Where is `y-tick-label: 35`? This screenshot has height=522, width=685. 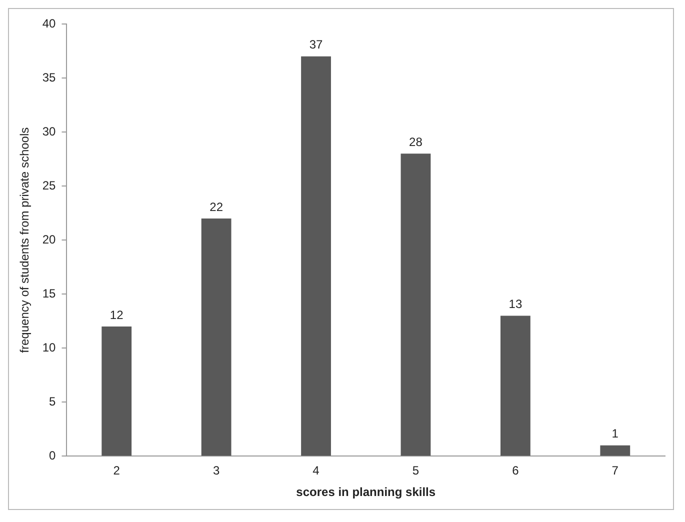 y-tick-label: 35 is located at coordinates (49, 77).